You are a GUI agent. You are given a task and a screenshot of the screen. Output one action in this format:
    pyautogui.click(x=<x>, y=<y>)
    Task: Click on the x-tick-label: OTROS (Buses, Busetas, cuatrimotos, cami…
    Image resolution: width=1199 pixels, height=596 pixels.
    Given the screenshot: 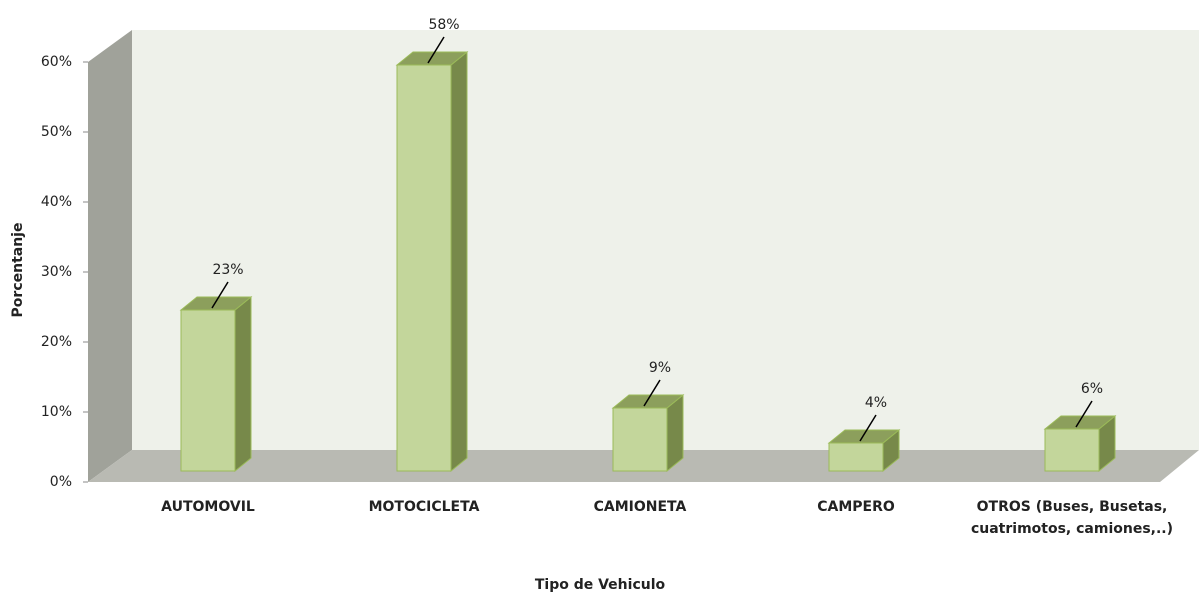 What is the action you would take?
    pyautogui.click(x=1072, y=518)
    